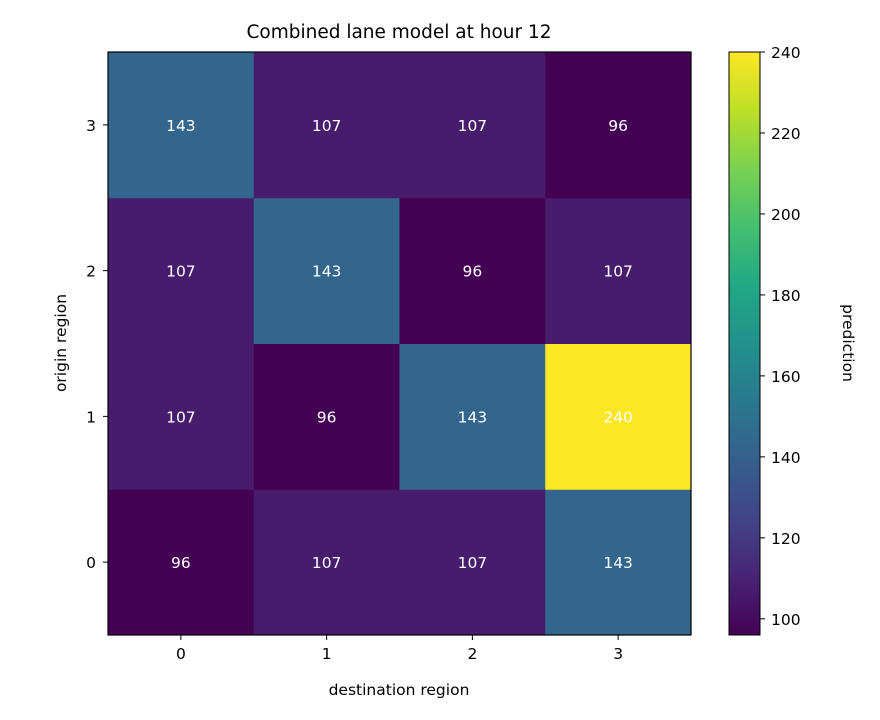 This screenshot has height=720, width=880. I want to click on colorbar-tick-label: 180, so click(786, 296).